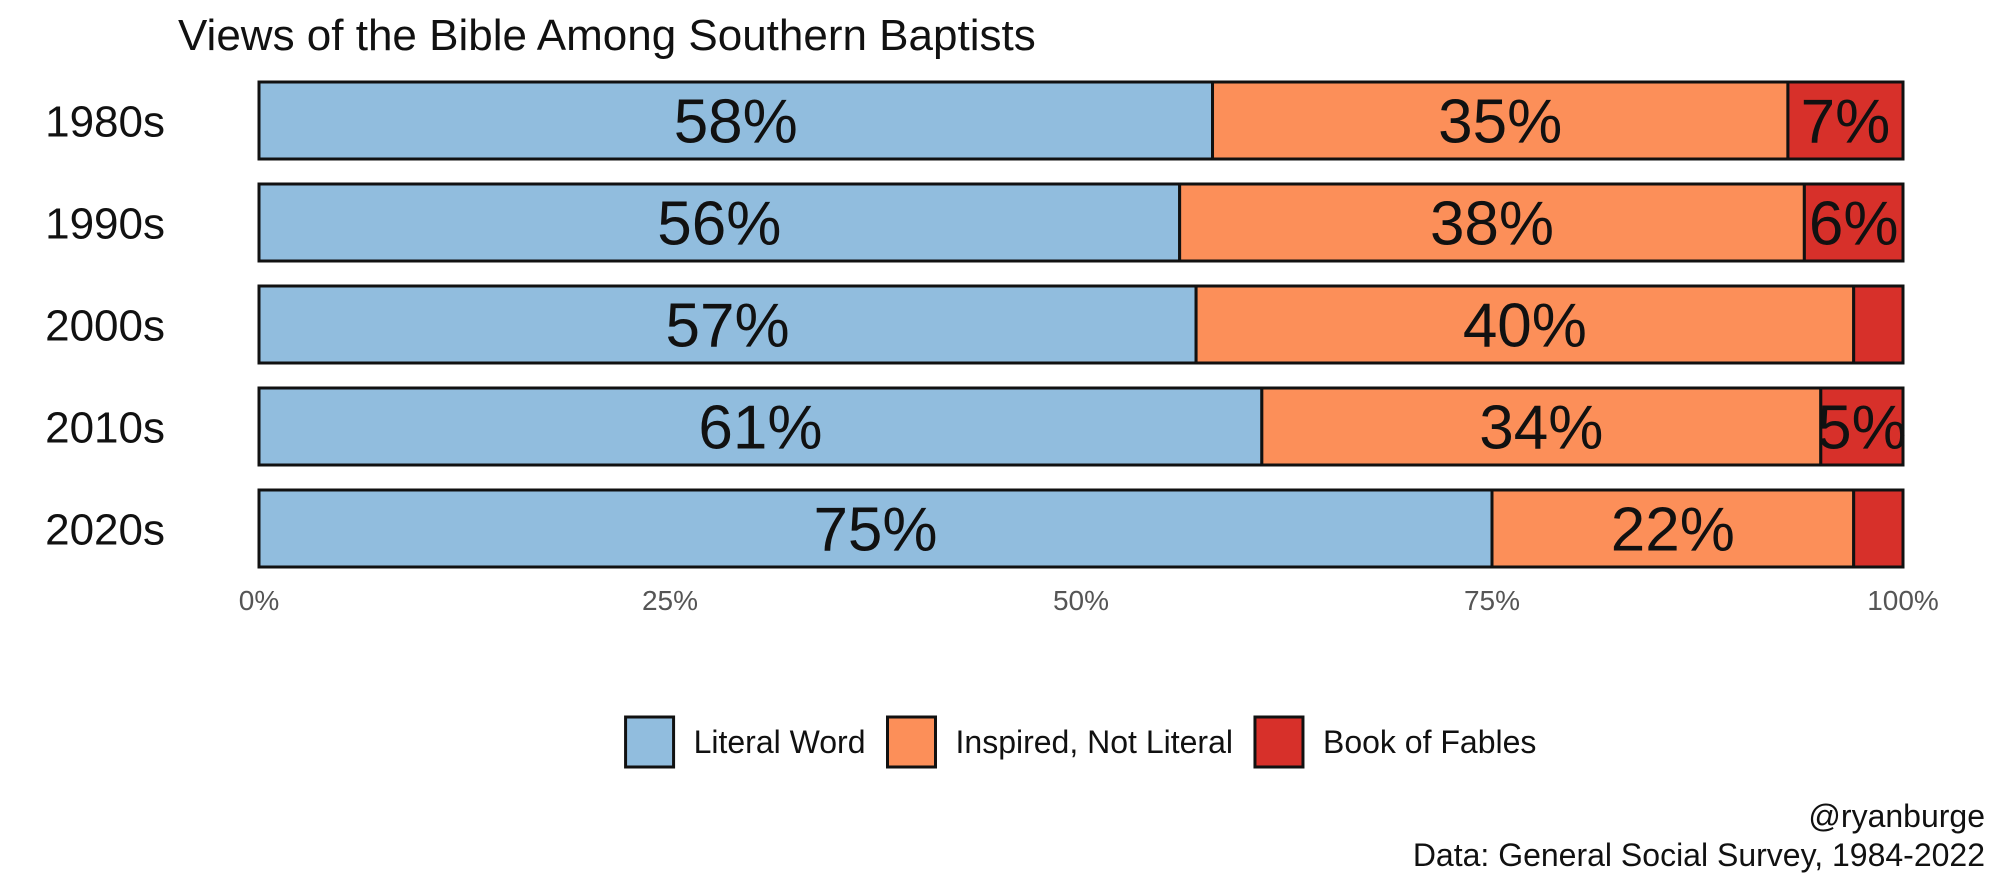 The image size is (2000, 888). Describe the element at coordinates (105, 122) in the screenshot. I see `category-label: 1980s` at that location.